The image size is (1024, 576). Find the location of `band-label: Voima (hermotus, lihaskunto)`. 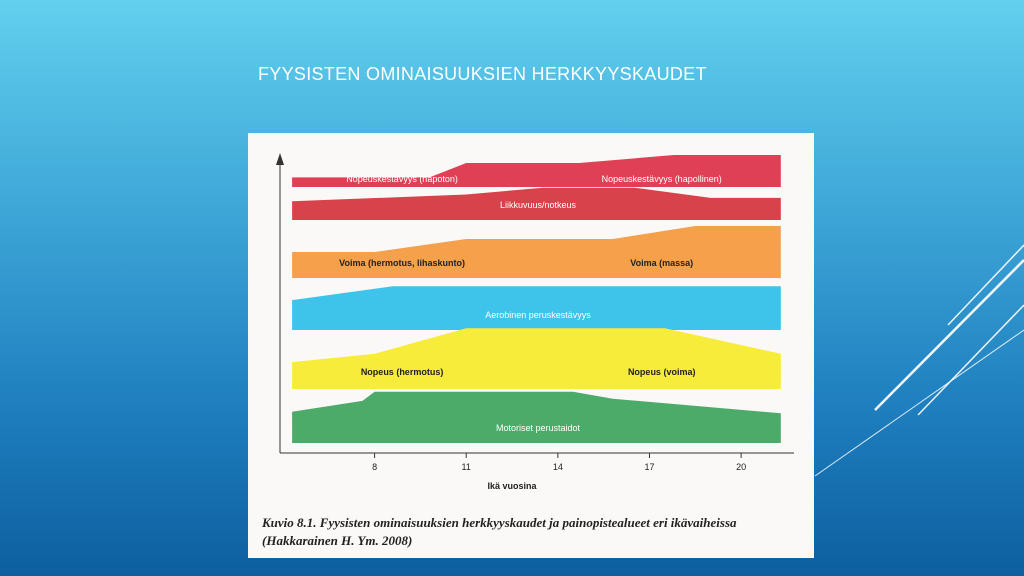

band-label: Voima (hermotus, lihaskunto) is located at coordinates (402, 263).